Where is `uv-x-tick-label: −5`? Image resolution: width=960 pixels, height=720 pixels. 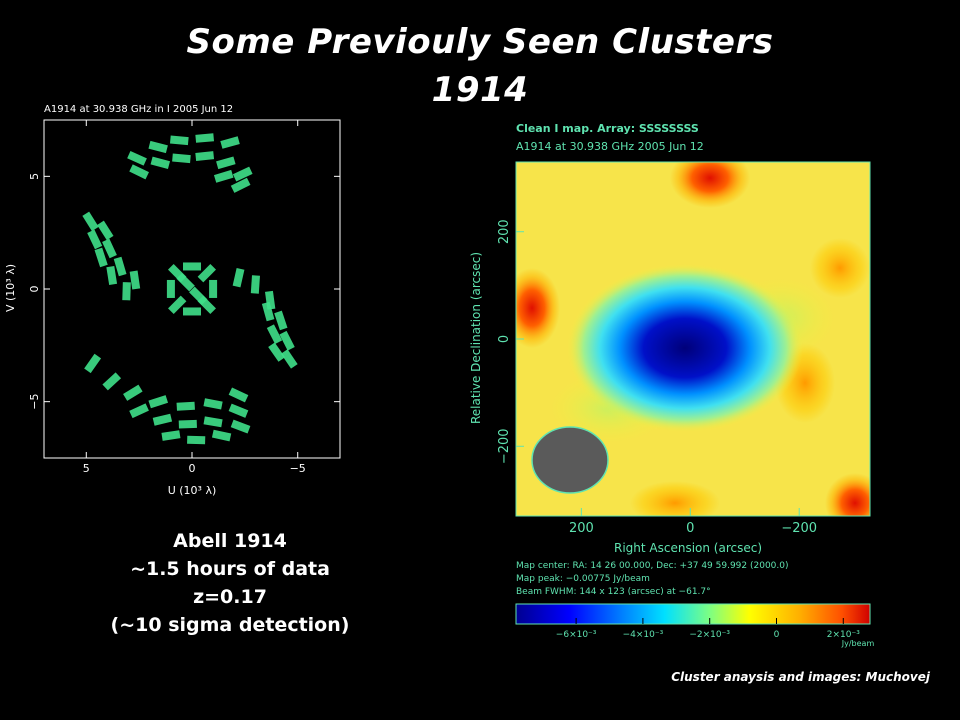
uv-x-tick-label: −5 is located at coordinates (298, 468).